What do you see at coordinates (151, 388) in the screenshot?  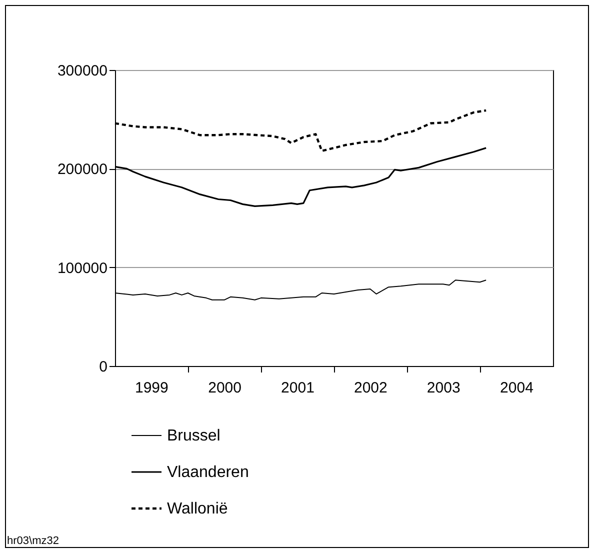 I see `x-tick-label: 1999` at bounding box center [151, 388].